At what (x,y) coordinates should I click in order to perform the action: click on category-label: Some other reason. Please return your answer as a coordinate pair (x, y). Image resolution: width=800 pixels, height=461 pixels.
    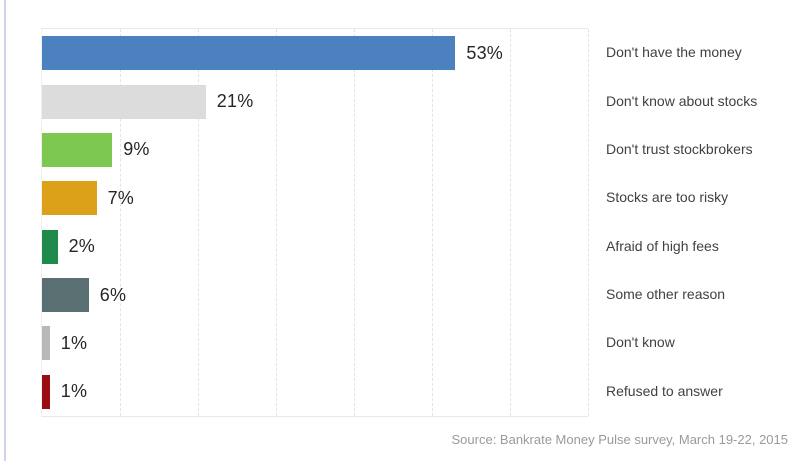
    Looking at the image, I should click on (666, 294).